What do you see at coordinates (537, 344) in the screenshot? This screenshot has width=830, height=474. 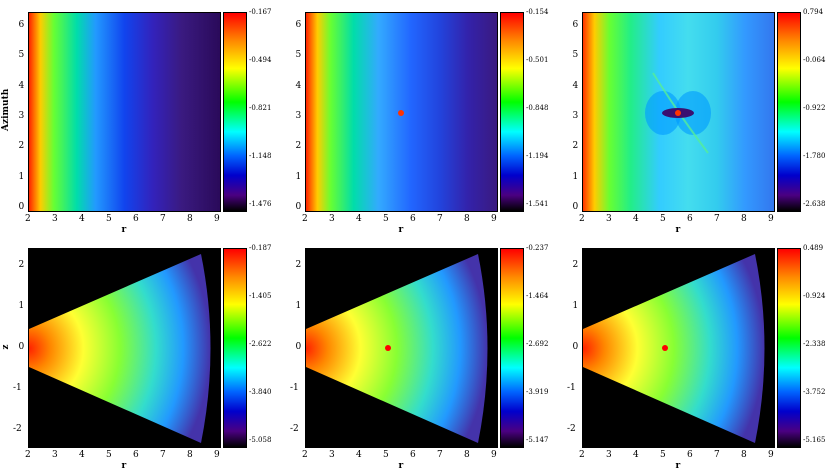 I see `colorbar-tick: -2.692` at bounding box center [537, 344].